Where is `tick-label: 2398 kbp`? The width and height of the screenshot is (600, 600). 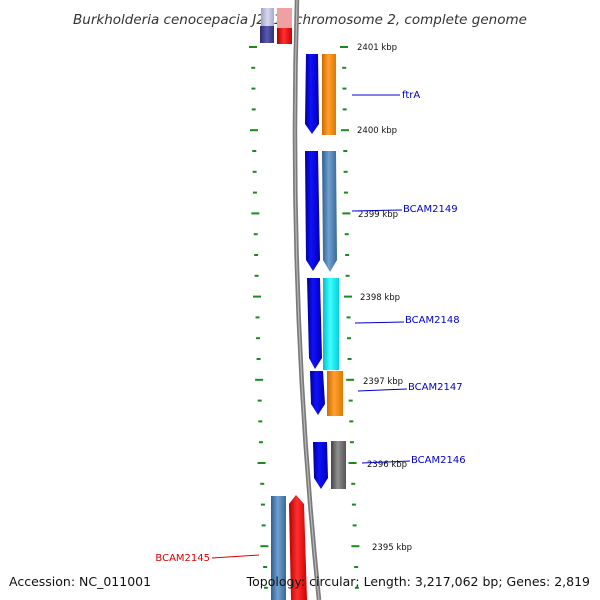 tick-label: 2398 kbp is located at coordinates (380, 298).